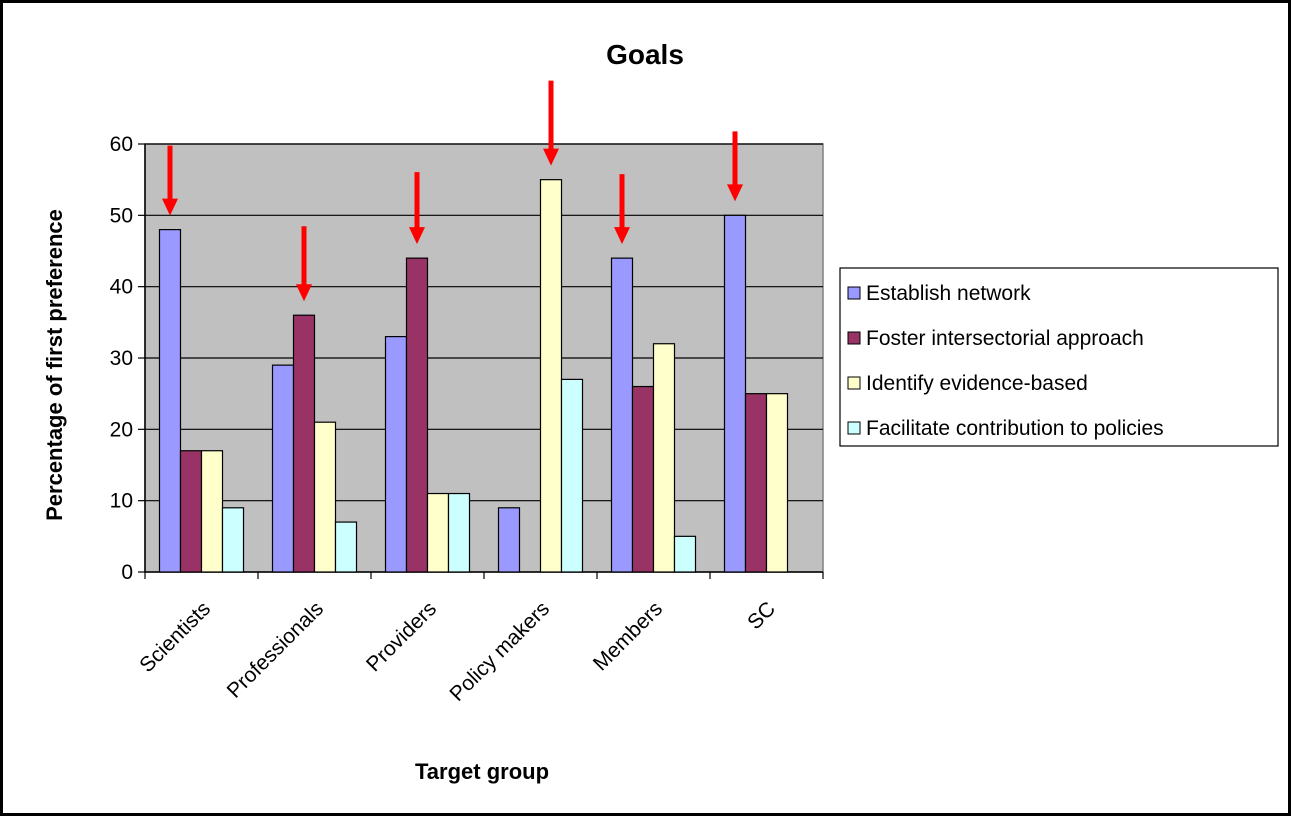  What do you see at coordinates (121, 429) in the screenshot?
I see `y-tick-label: 20` at bounding box center [121, 429].